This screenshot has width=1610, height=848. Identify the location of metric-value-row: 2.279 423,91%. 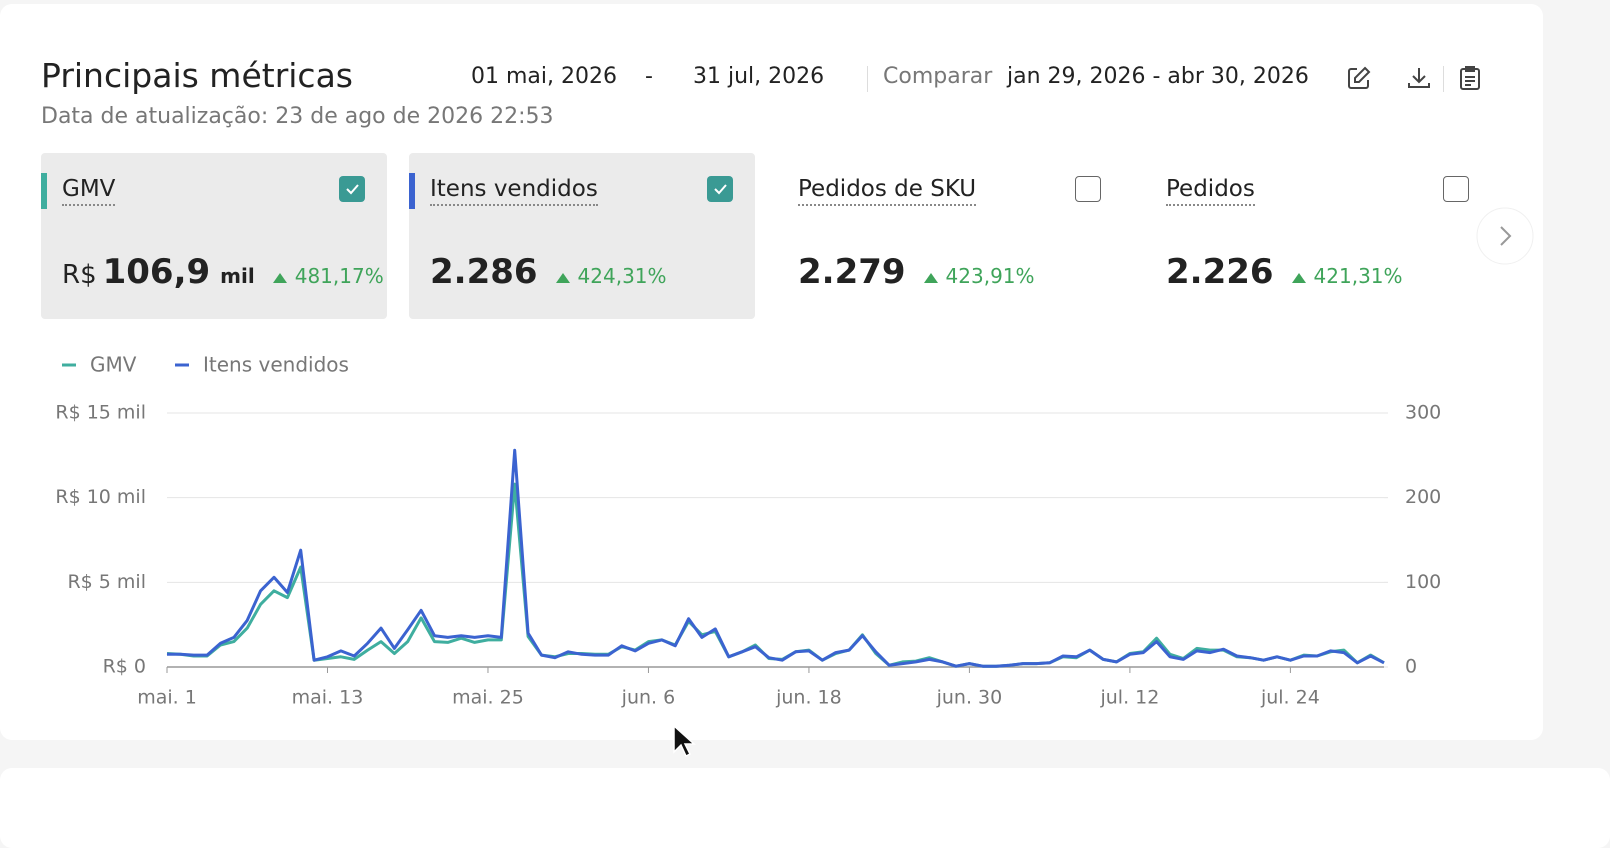
(916, 272).